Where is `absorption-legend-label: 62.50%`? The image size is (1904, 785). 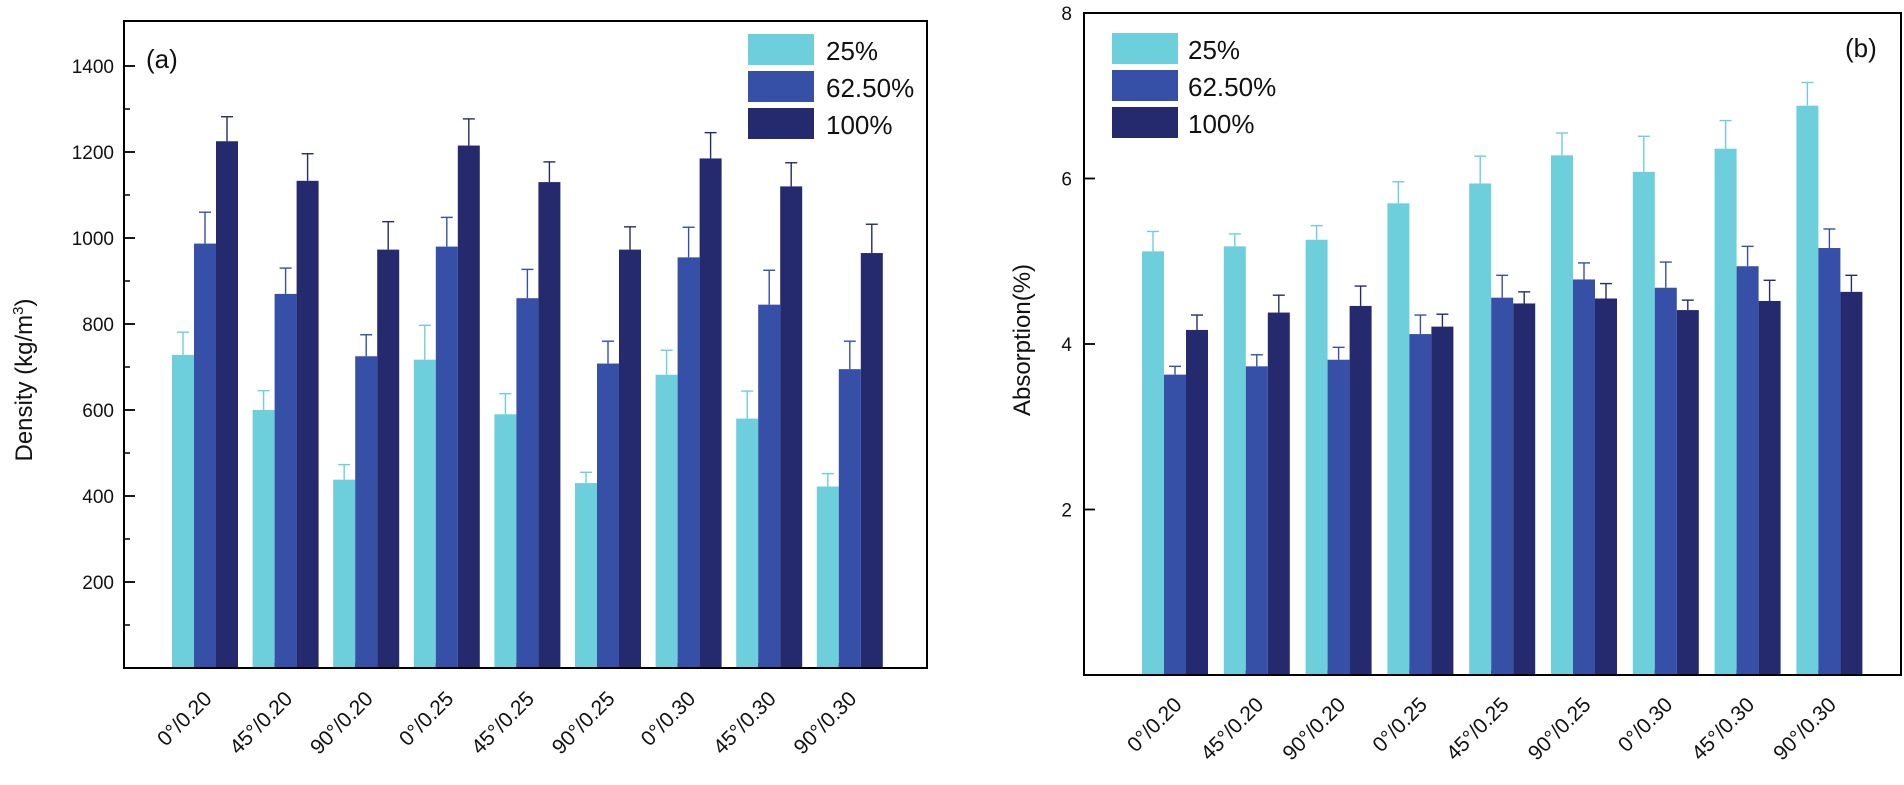 absorption-legend-label: 62.50% is located at coordinates (1232, 87).